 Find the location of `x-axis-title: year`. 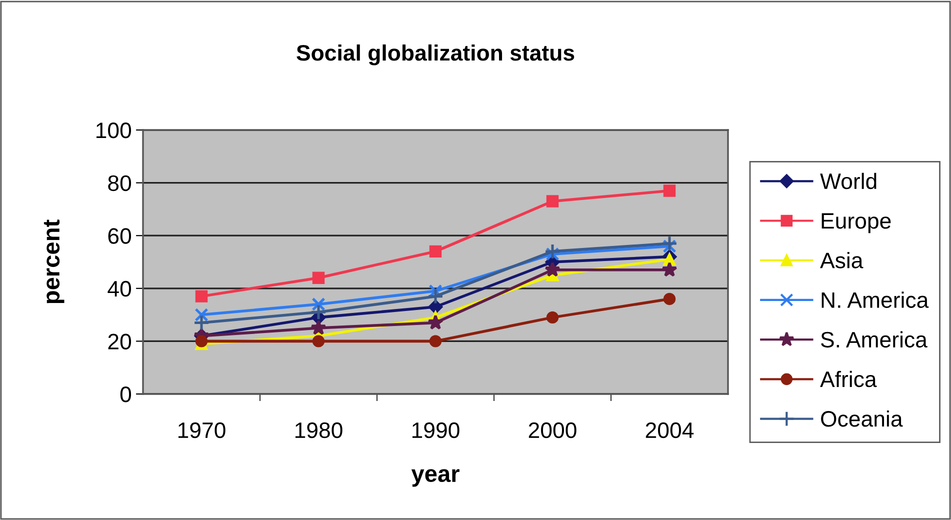

x-axis-title: year is located at coordinates (435, 478).